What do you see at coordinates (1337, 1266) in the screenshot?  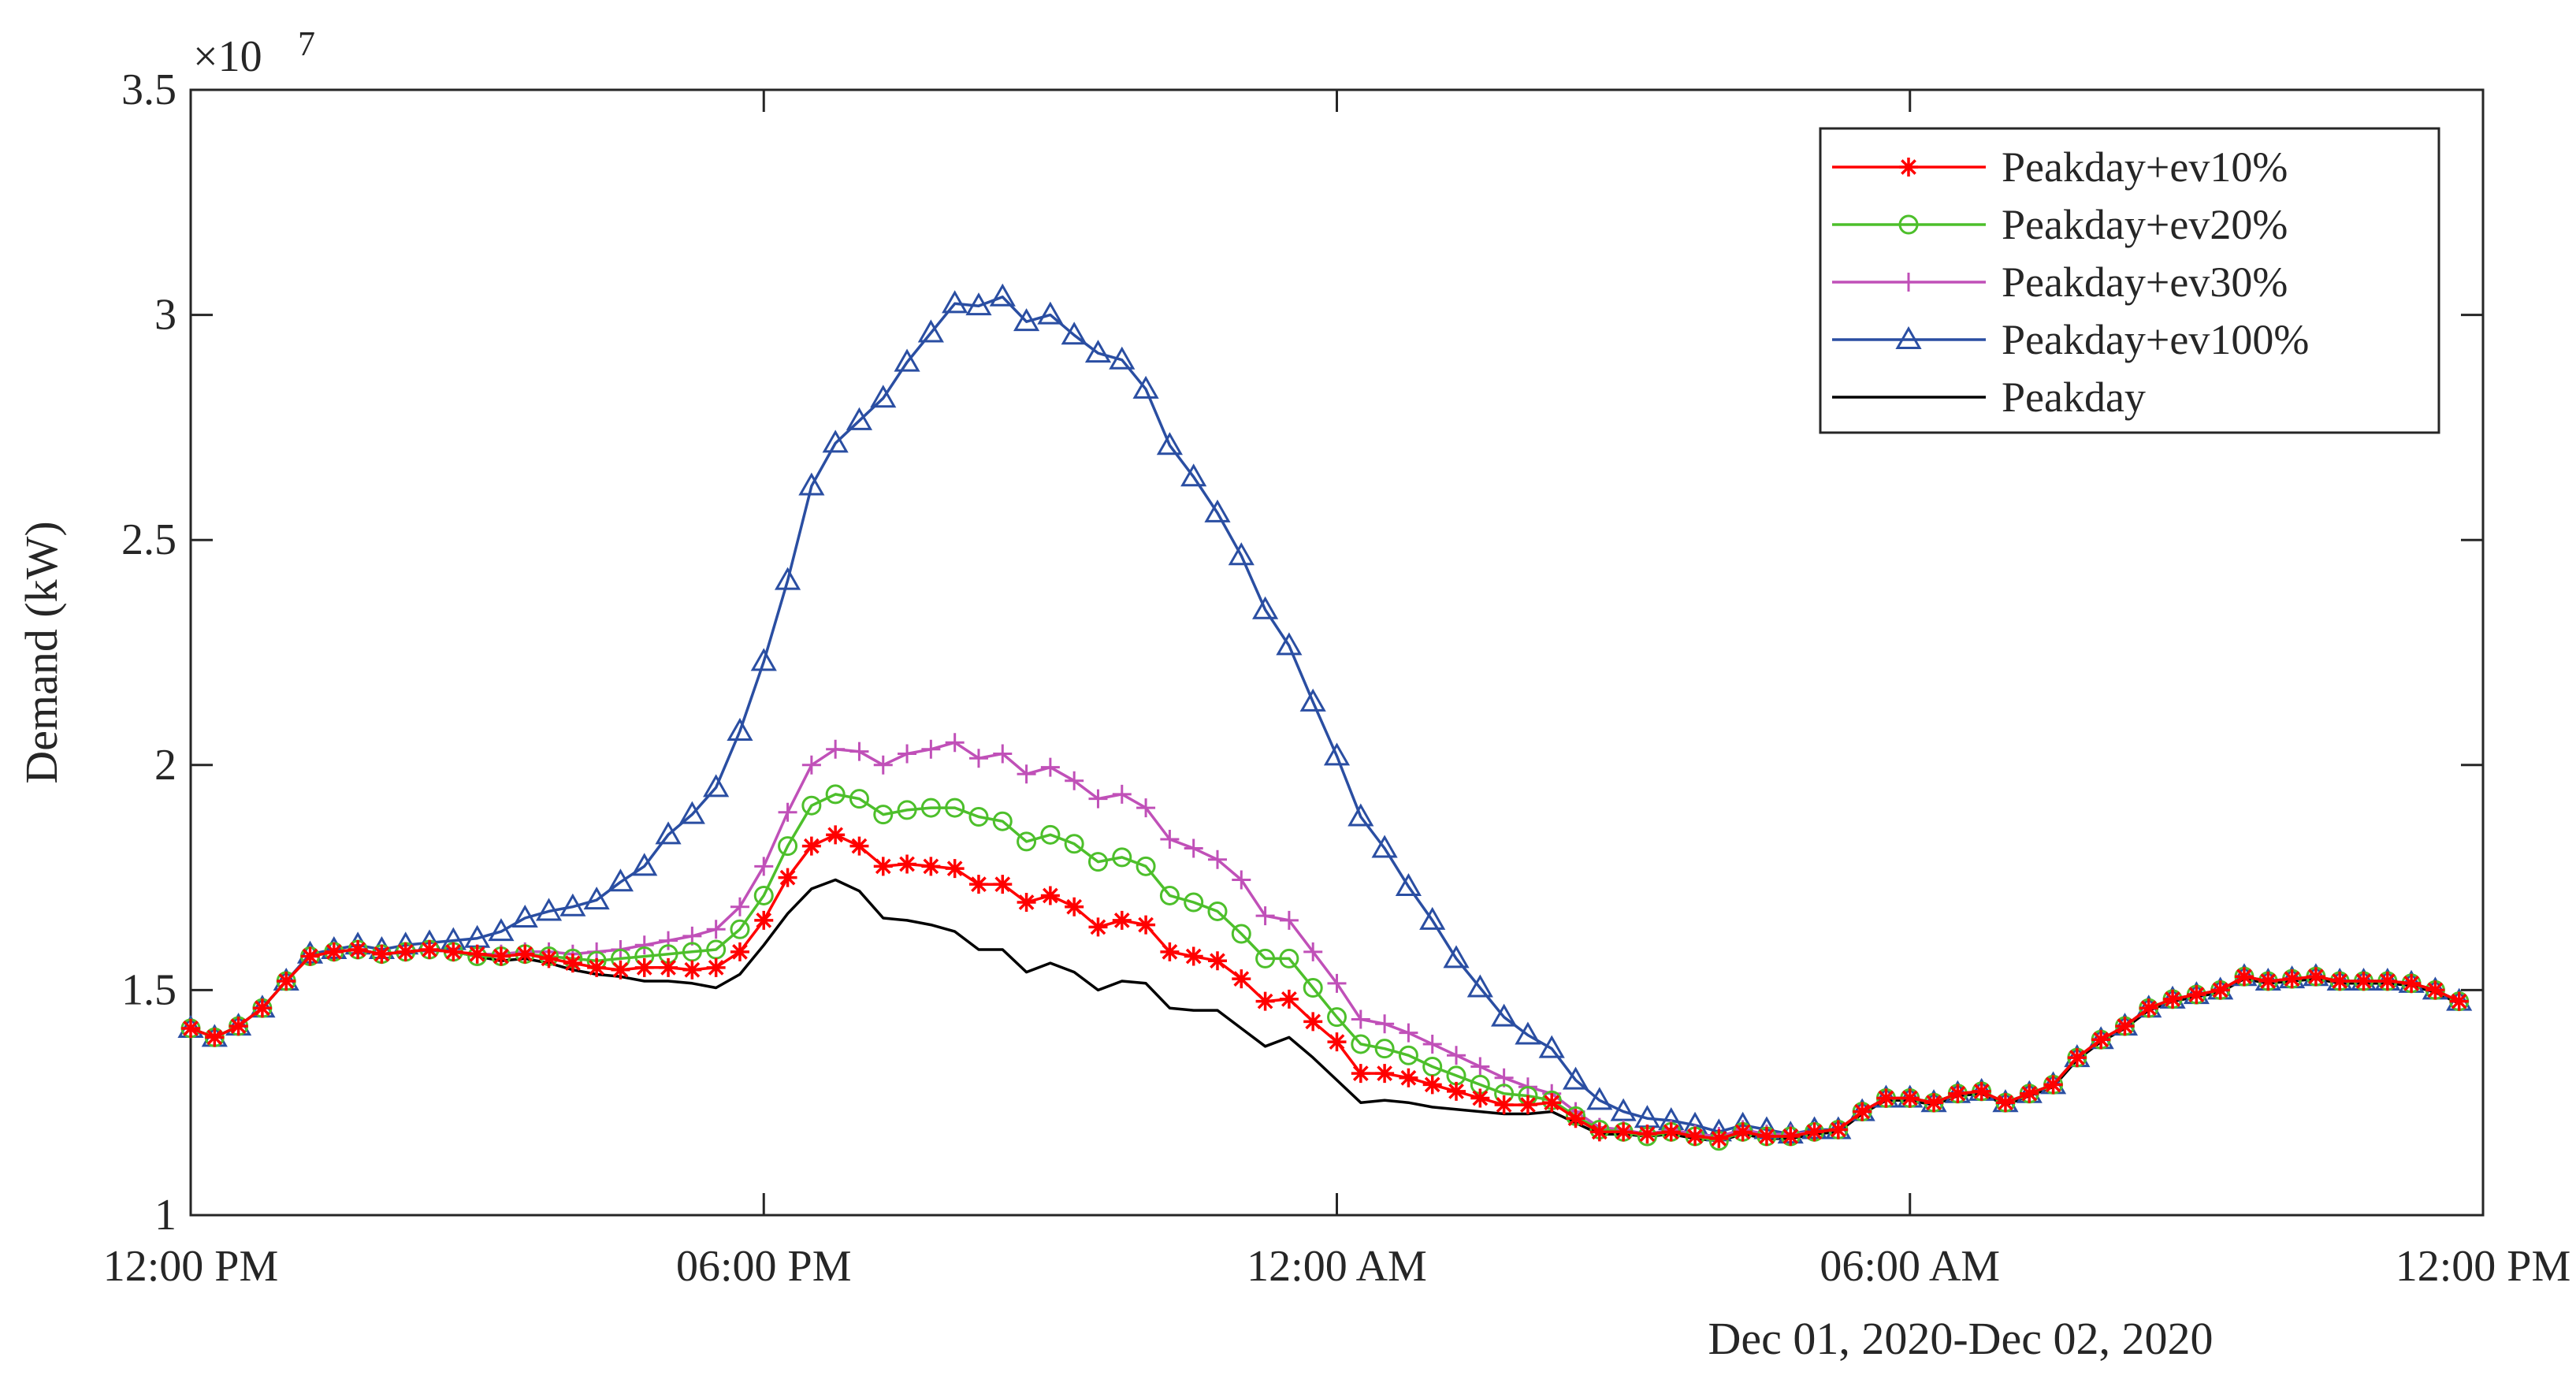 I see `x-tick-label: 12:00 AM` at bounding box center [1337, 1266].